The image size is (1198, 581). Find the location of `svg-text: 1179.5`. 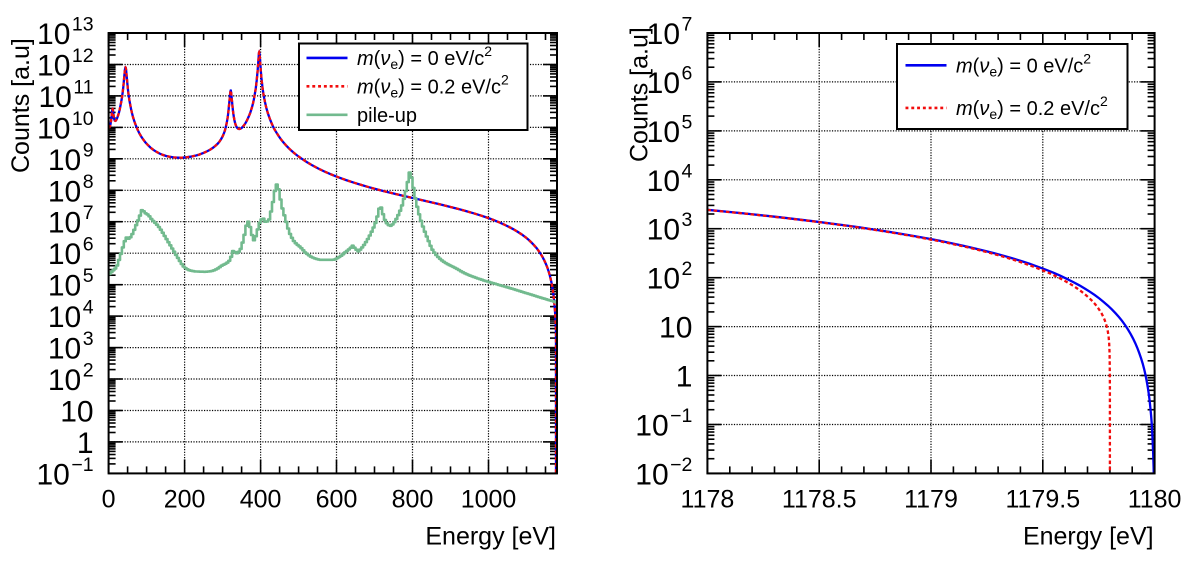

svg-text: 1179.5 is located at coordinates (1042, 499).